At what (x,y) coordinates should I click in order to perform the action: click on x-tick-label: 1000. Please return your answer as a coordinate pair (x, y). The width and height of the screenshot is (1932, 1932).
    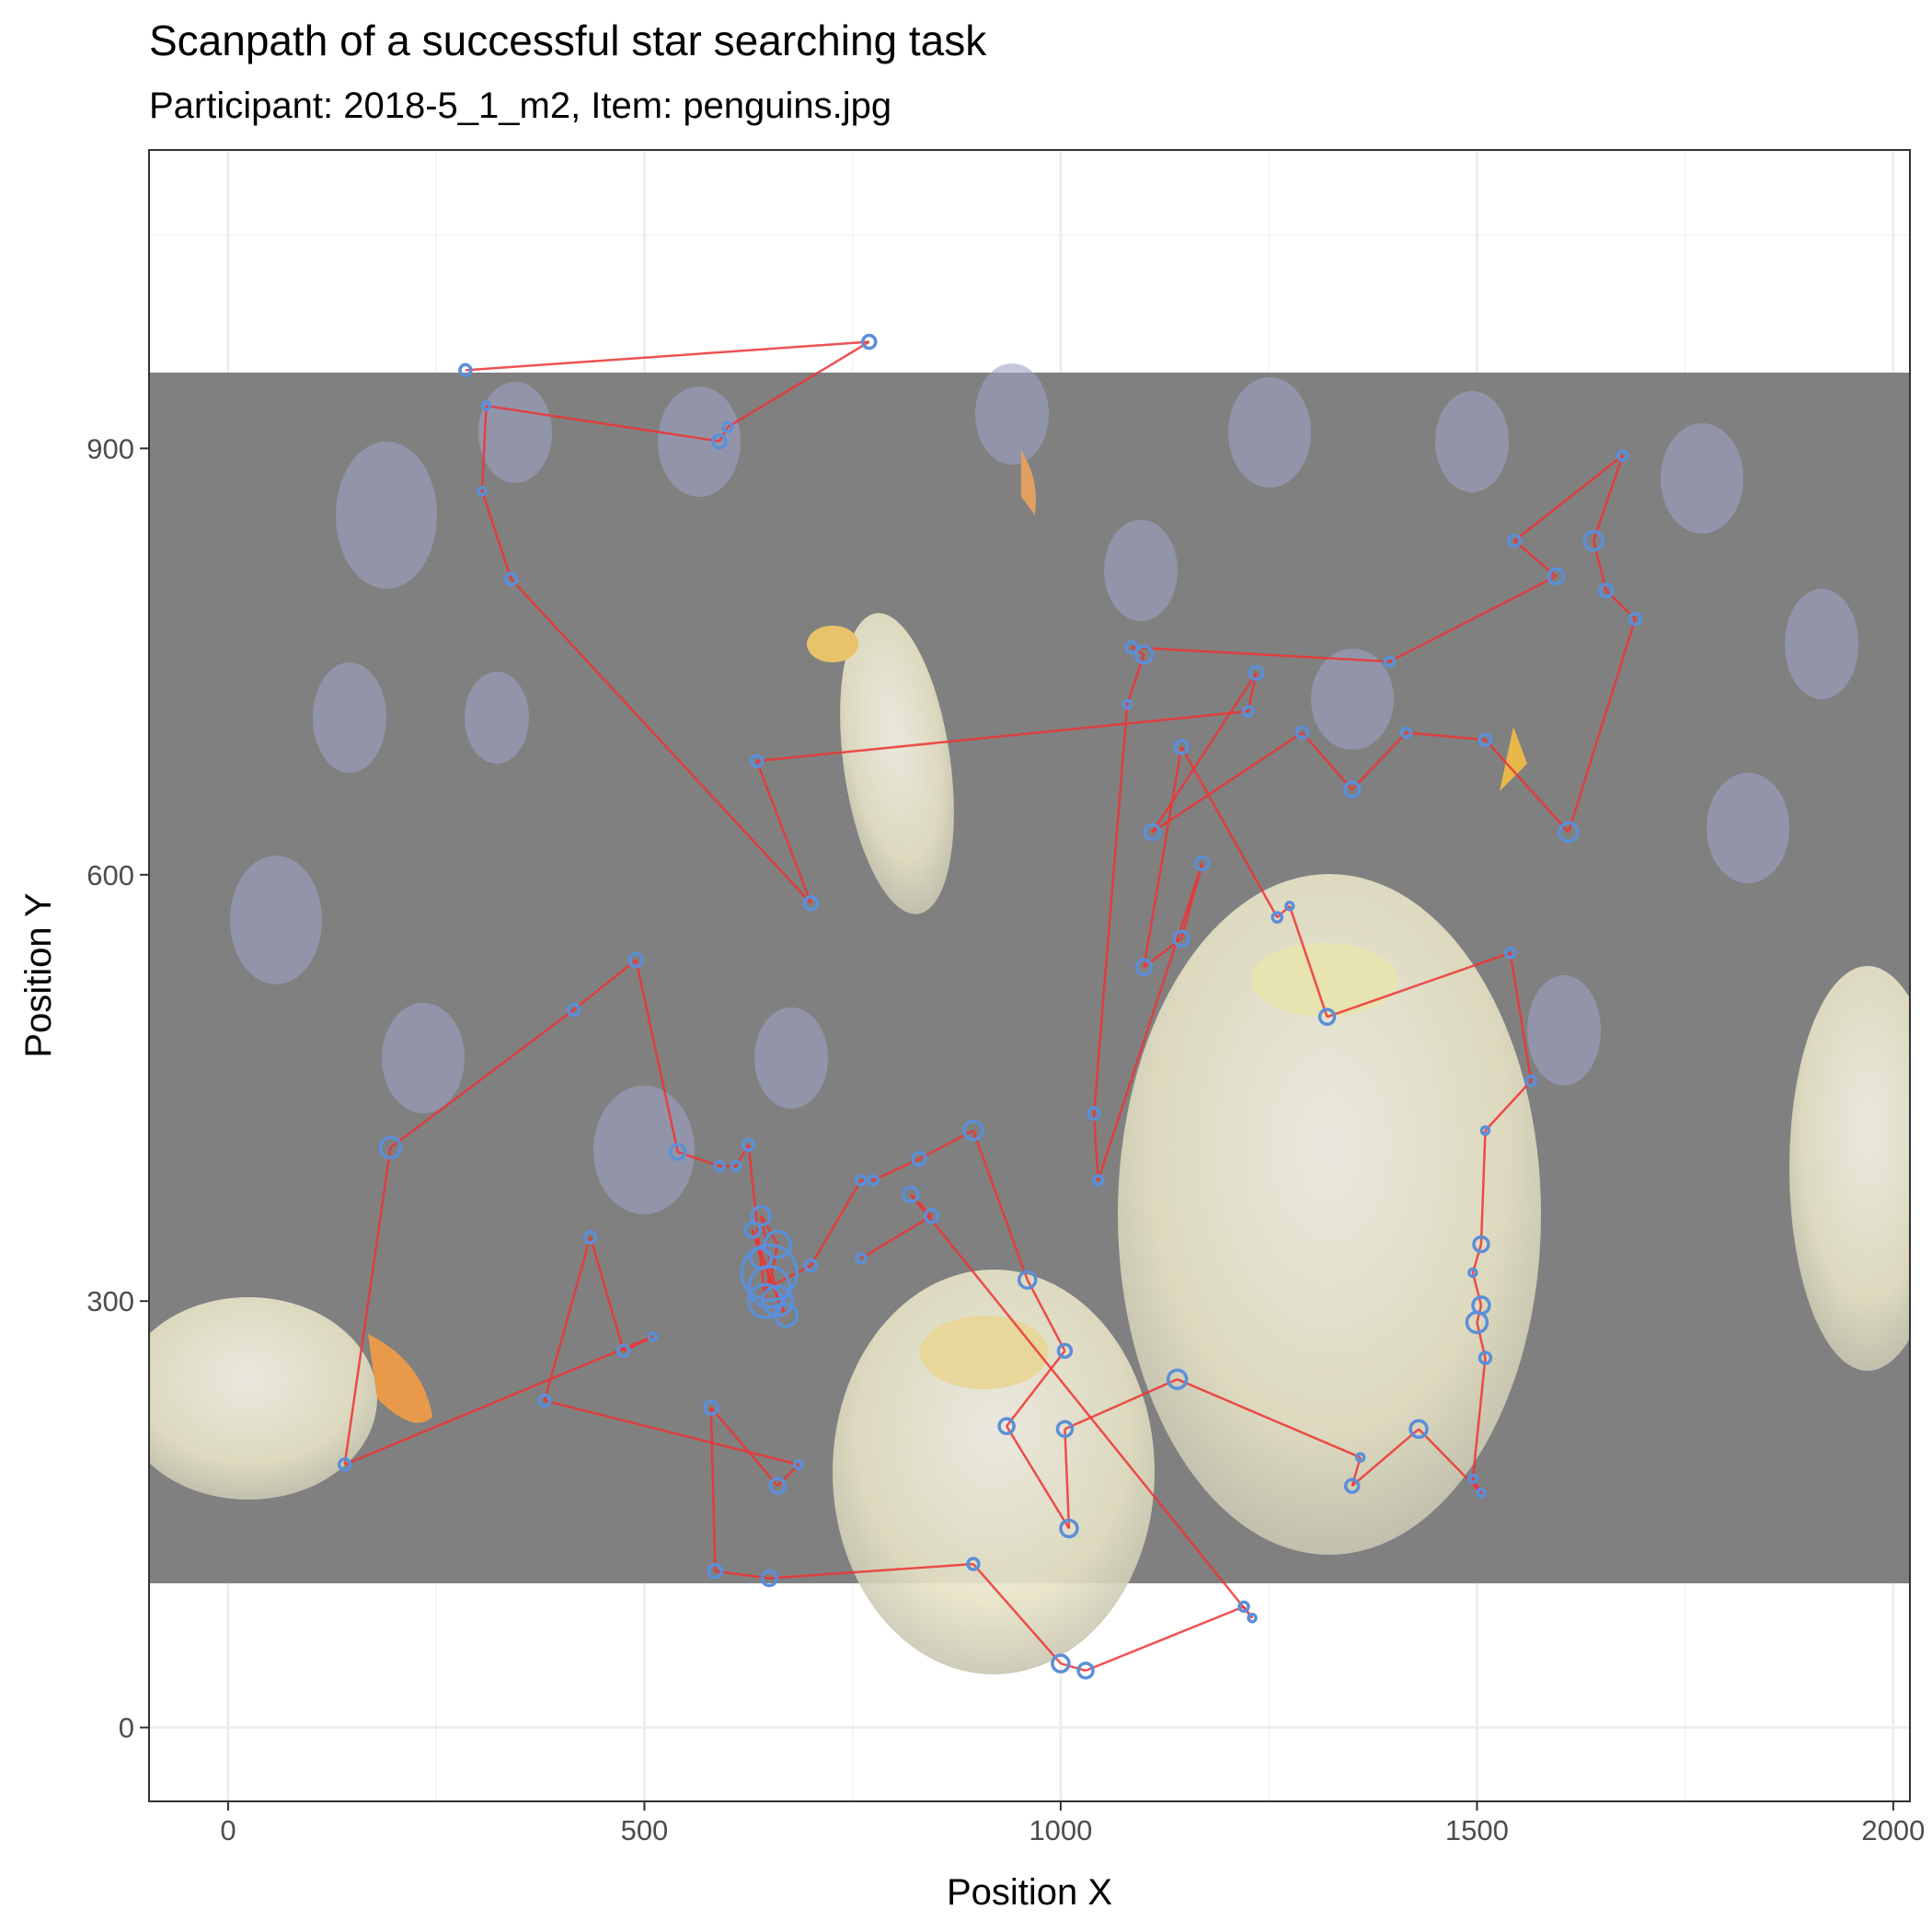
    Looking at the image, I should click on (1060, 1830).